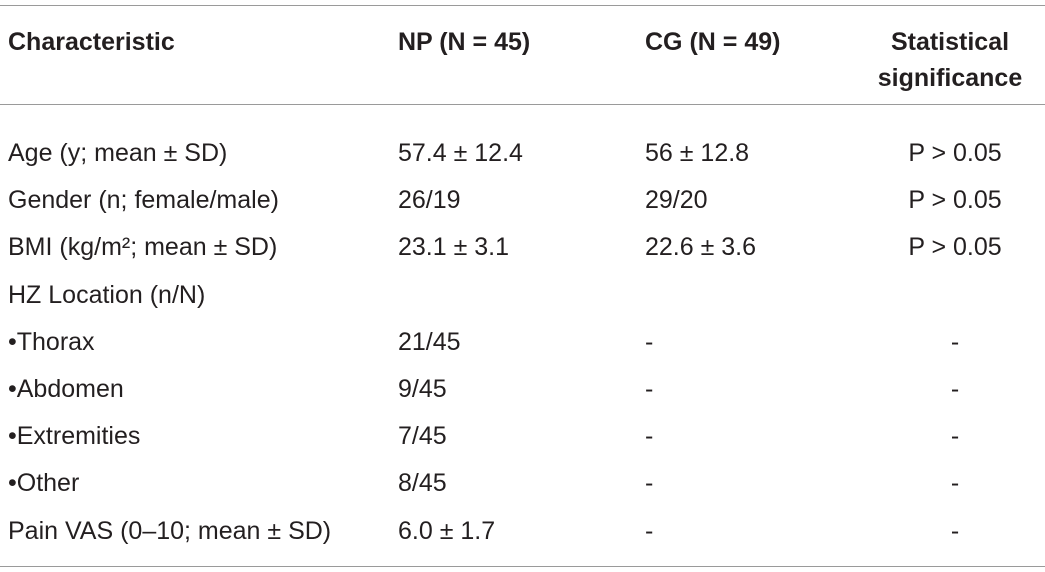 The image size is (1045, 572). Describe the element at coordinates (91, 42) in the screenshot. I see `header-cell: Characteristic` at that location.